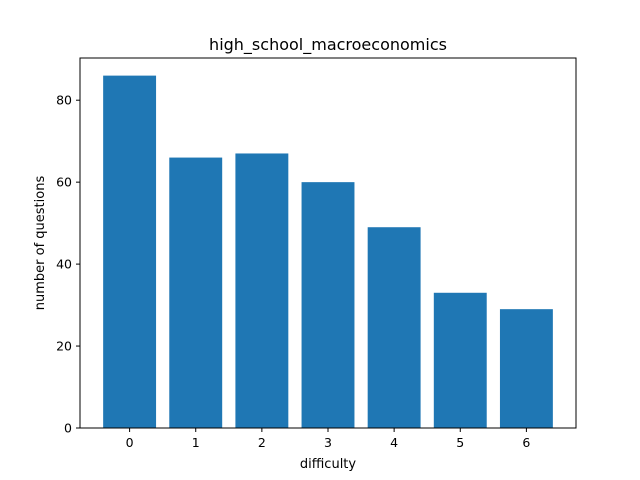 Image resolution: width=640 pixels, height=480 pixels. Describe the element at coordinates (40, 243) in the screenshot. I see `y-axis-title: number of questions` at that location.